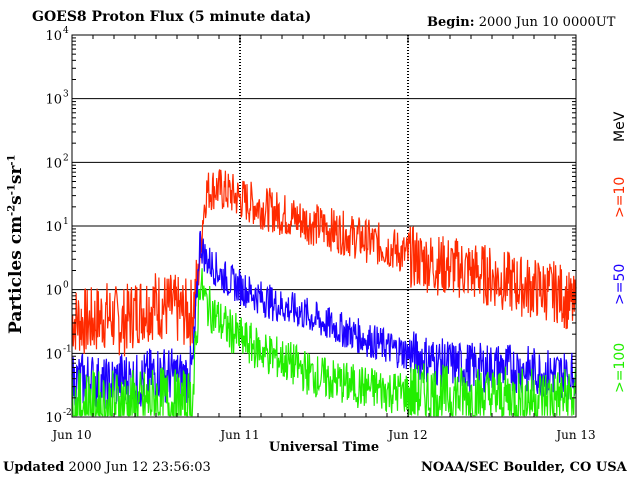 The width and height of the screenshot is (640, 480). I want to click on legend-unit: MeV, so click(620, 126).